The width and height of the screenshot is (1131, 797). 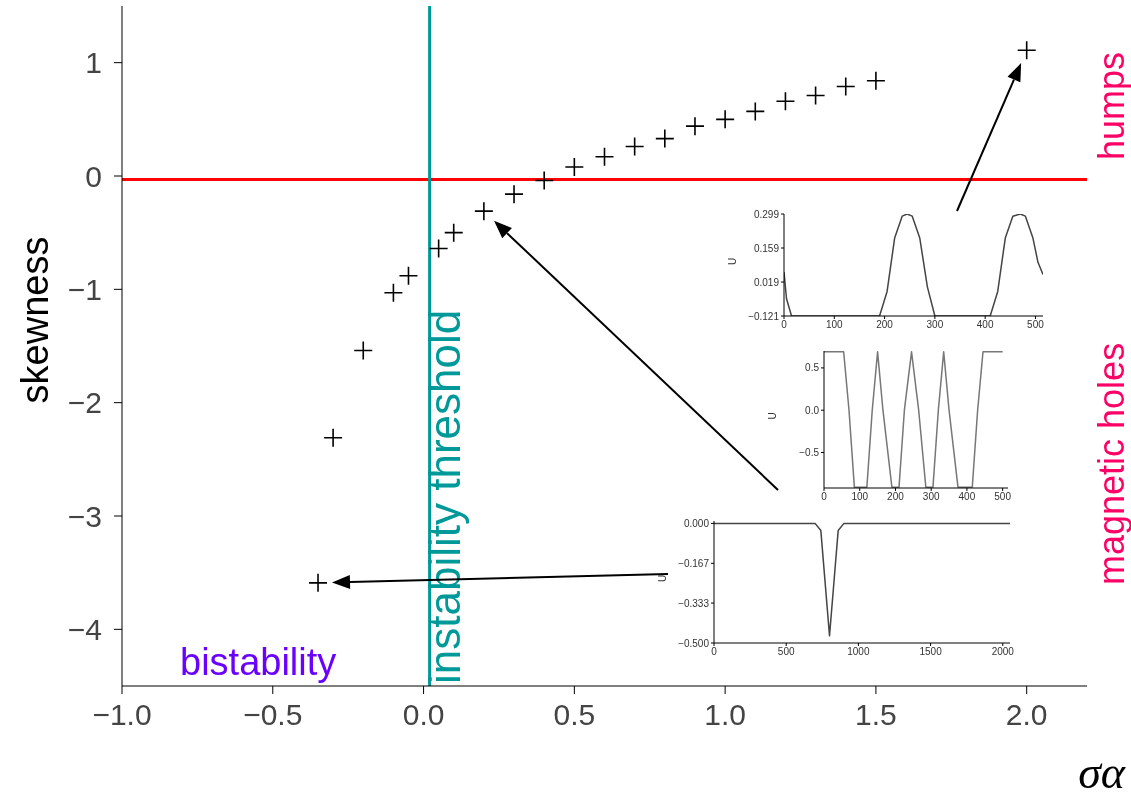 What do you see at coordinates (122, 715) in the screenshot?
I see `x-tick-label: −1.0` at bounding box center [122, 715].